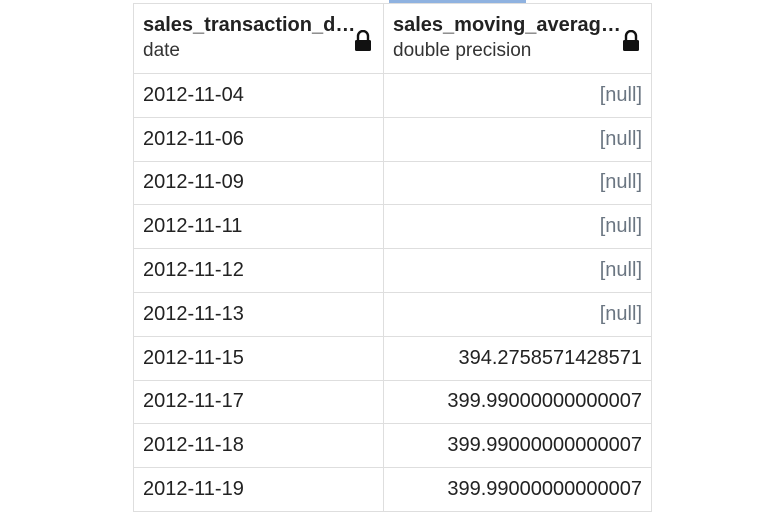 This screenshot has width=784, height=514. I want to click on table-row: 2012-11-09 [null], so click(392, 183).